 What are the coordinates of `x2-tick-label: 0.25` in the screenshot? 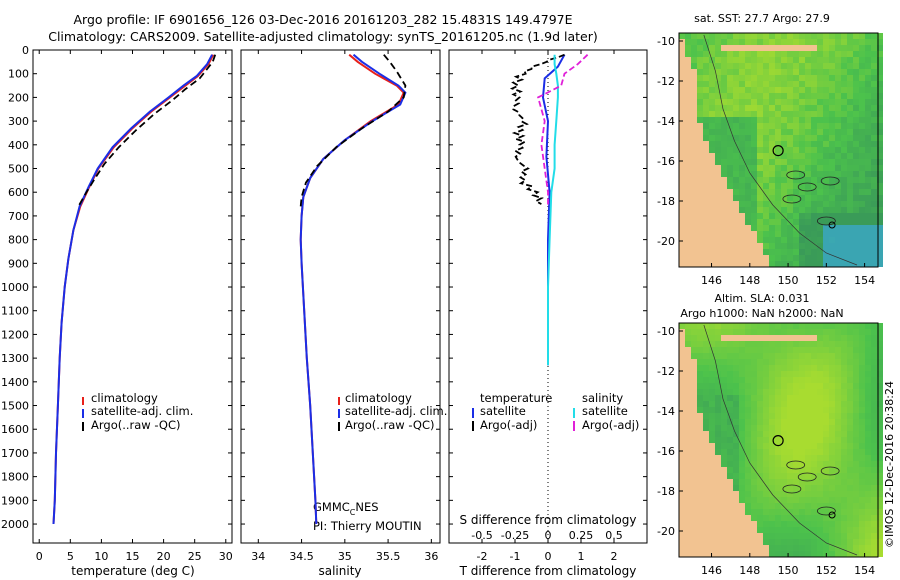 It's located at (581, 535).